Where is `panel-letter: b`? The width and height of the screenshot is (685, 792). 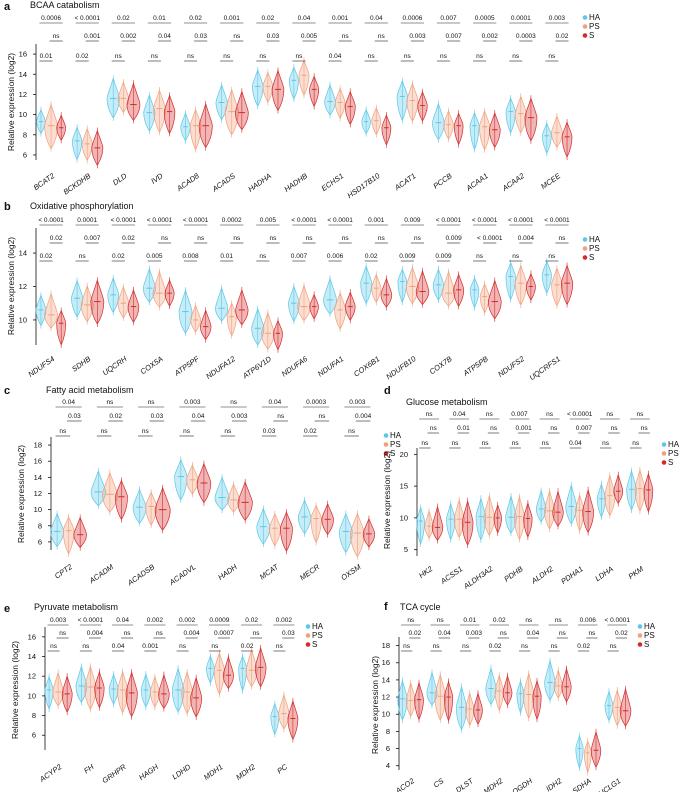
panel-letter: b is located at coordinates (7, 207).